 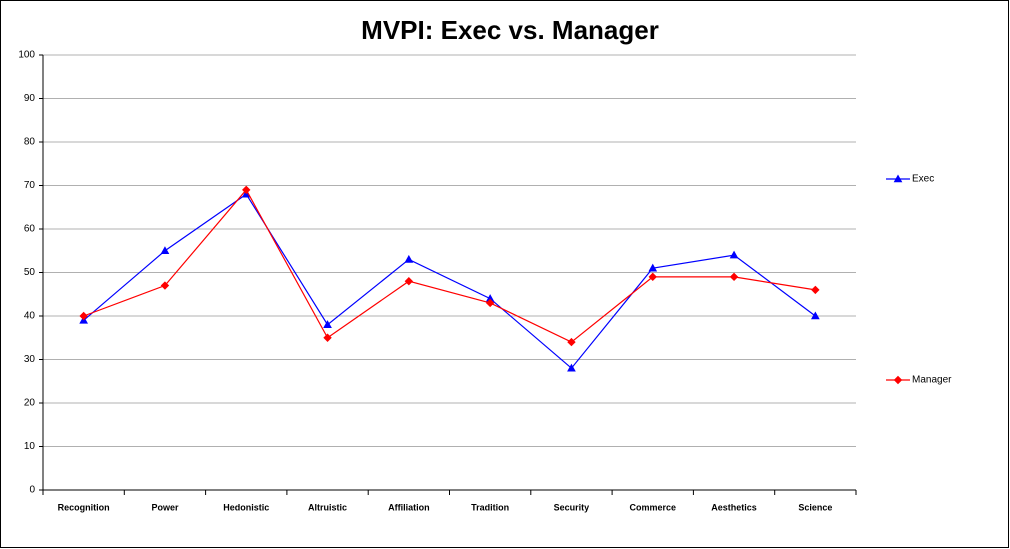 I want to click on y-tick-label: 50, so click(x=30, y=272).